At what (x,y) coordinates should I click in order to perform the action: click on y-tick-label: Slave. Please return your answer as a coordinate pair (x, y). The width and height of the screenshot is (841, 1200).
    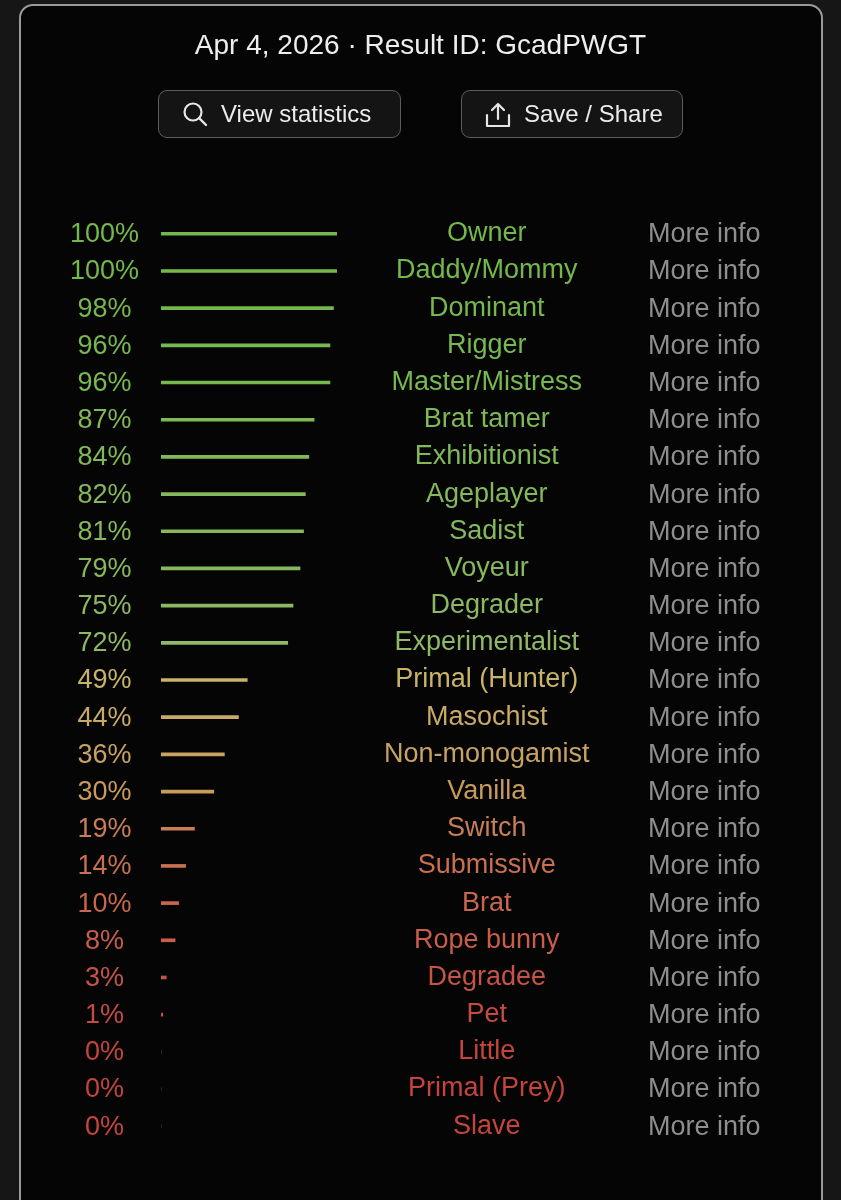
    Looking at the image, I should click on (487, 1124).